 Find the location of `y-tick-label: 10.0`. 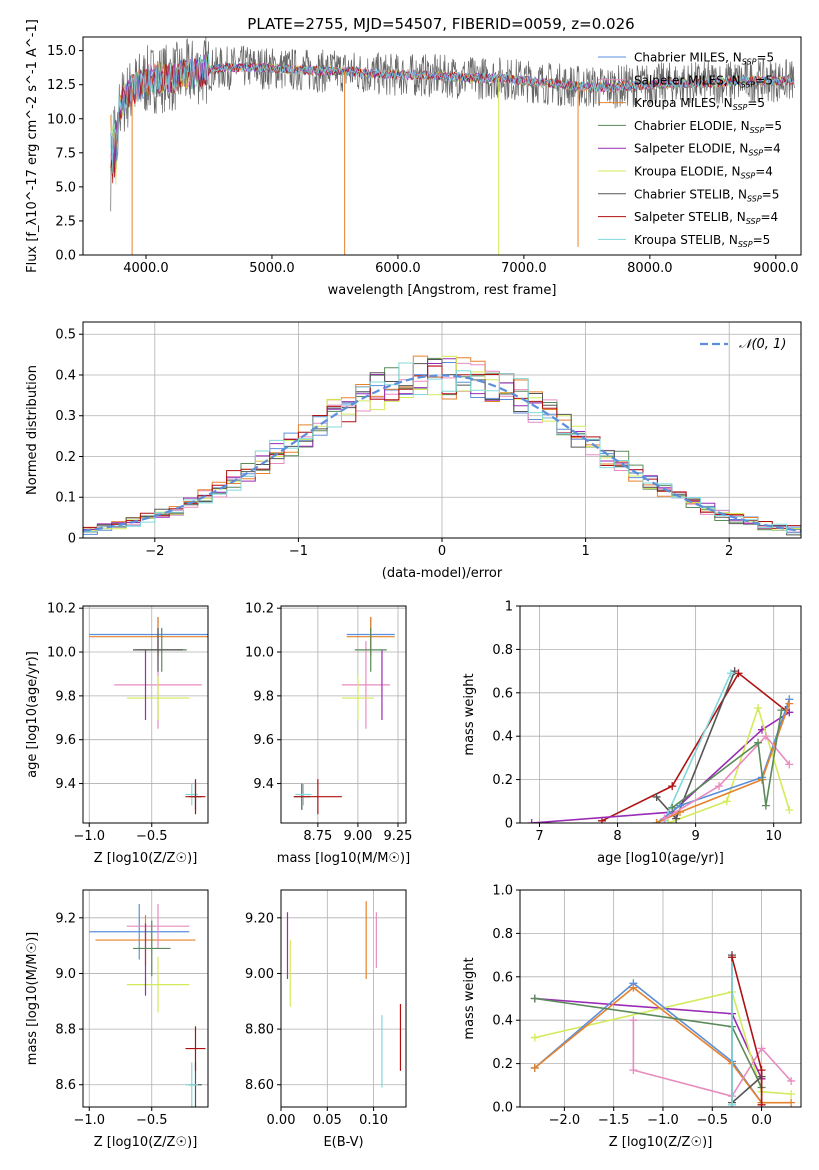

y-tick-label: 10.0 is located at coordinates (61, 653).